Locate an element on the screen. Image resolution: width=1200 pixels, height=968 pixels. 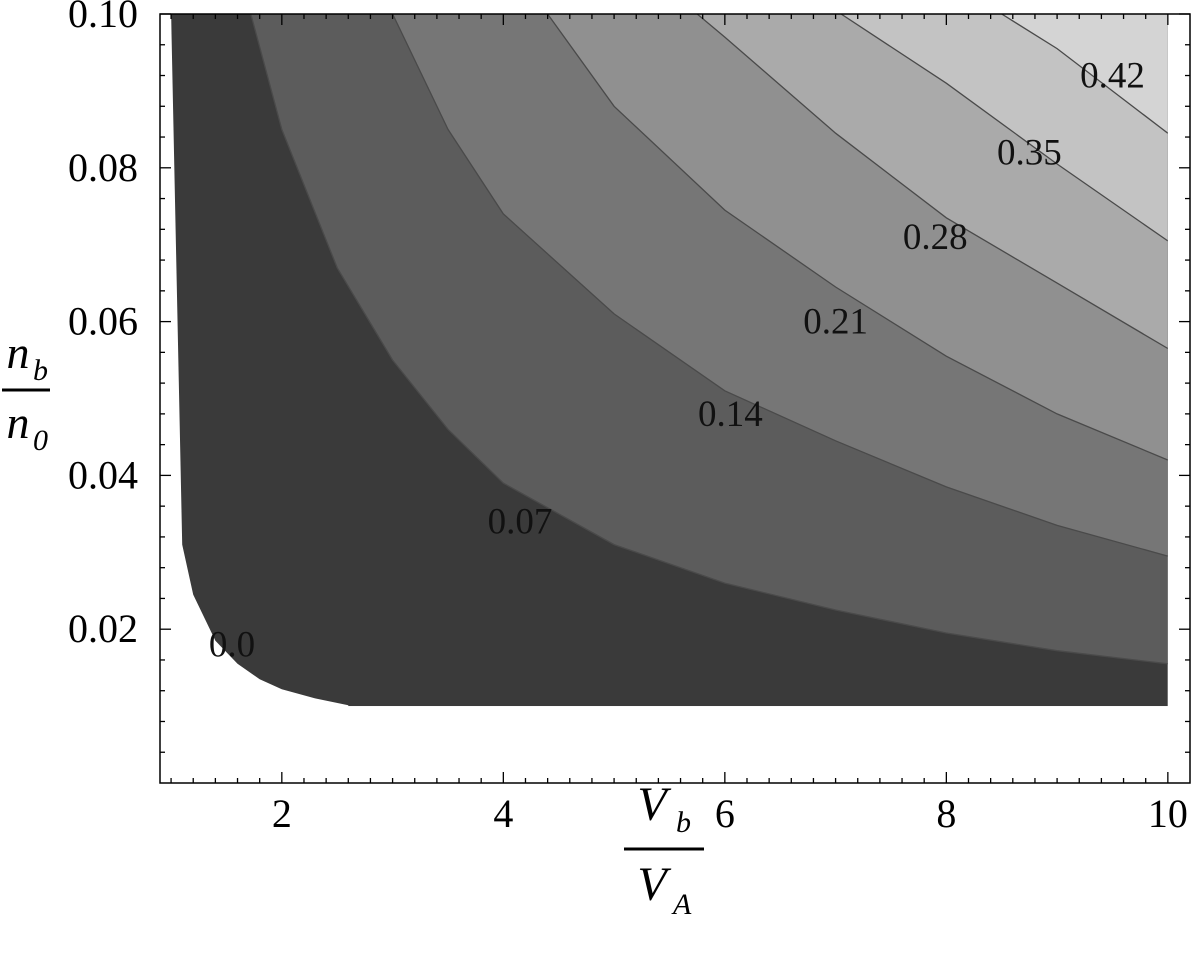
contour-label: 0.42 is located at coordinates (1112, 76).